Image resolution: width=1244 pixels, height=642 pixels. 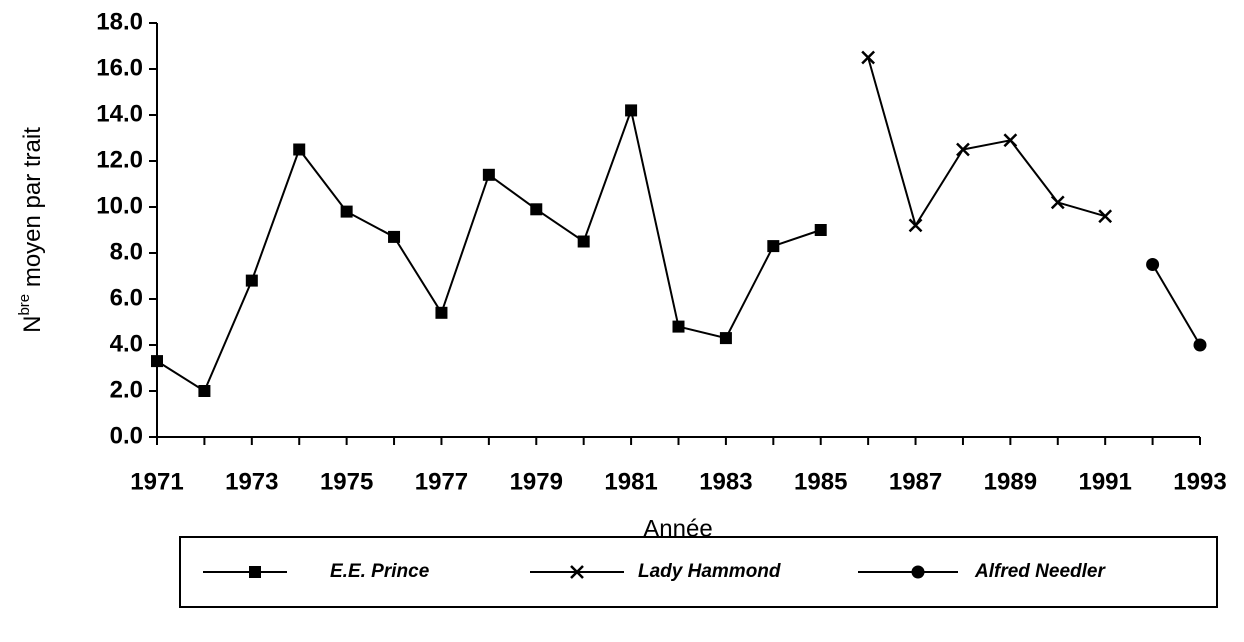 I want to click on x-tick-label: 1983, so click(x=725, y=481).